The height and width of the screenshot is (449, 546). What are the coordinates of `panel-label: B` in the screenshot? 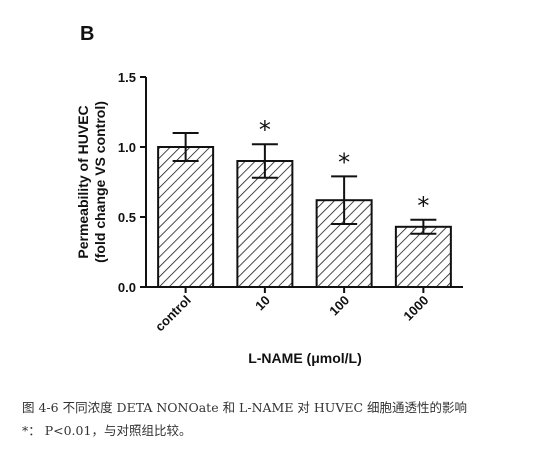 It's located at (87, 34).